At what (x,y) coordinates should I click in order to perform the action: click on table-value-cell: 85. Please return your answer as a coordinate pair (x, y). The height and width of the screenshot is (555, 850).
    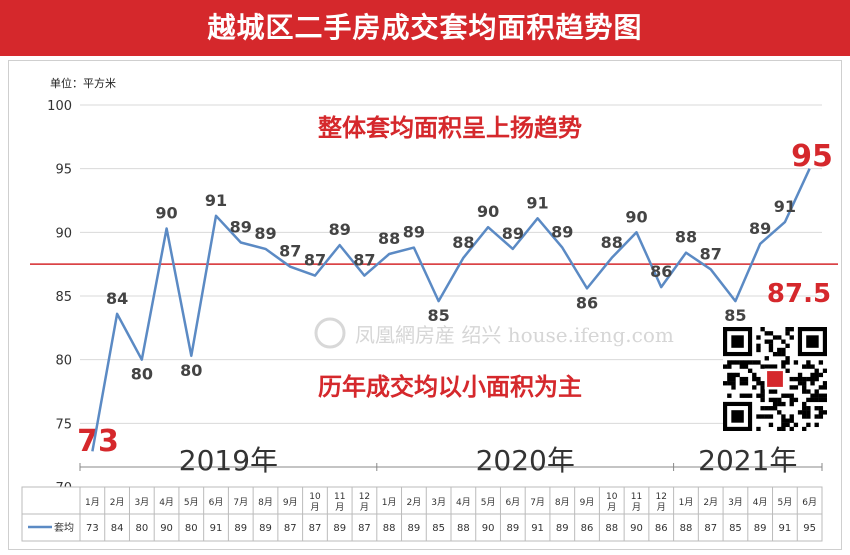
    Looking at the image, I should click on (438, 528).